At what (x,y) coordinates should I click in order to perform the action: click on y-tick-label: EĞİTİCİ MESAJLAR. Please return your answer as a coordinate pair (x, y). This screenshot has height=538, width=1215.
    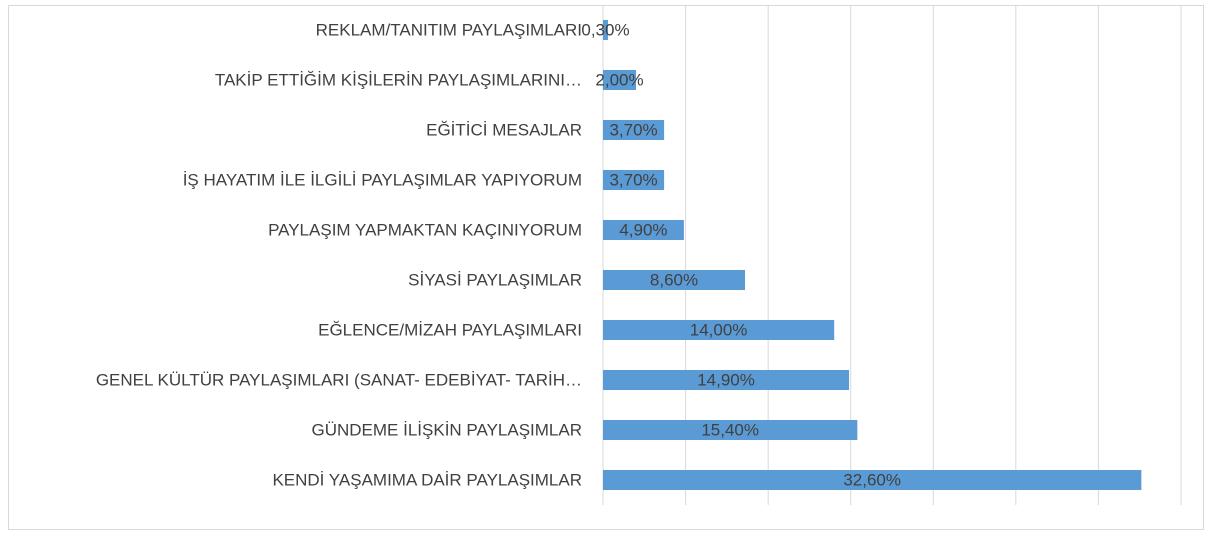
    Looking at the image, I should click on (504, 129).